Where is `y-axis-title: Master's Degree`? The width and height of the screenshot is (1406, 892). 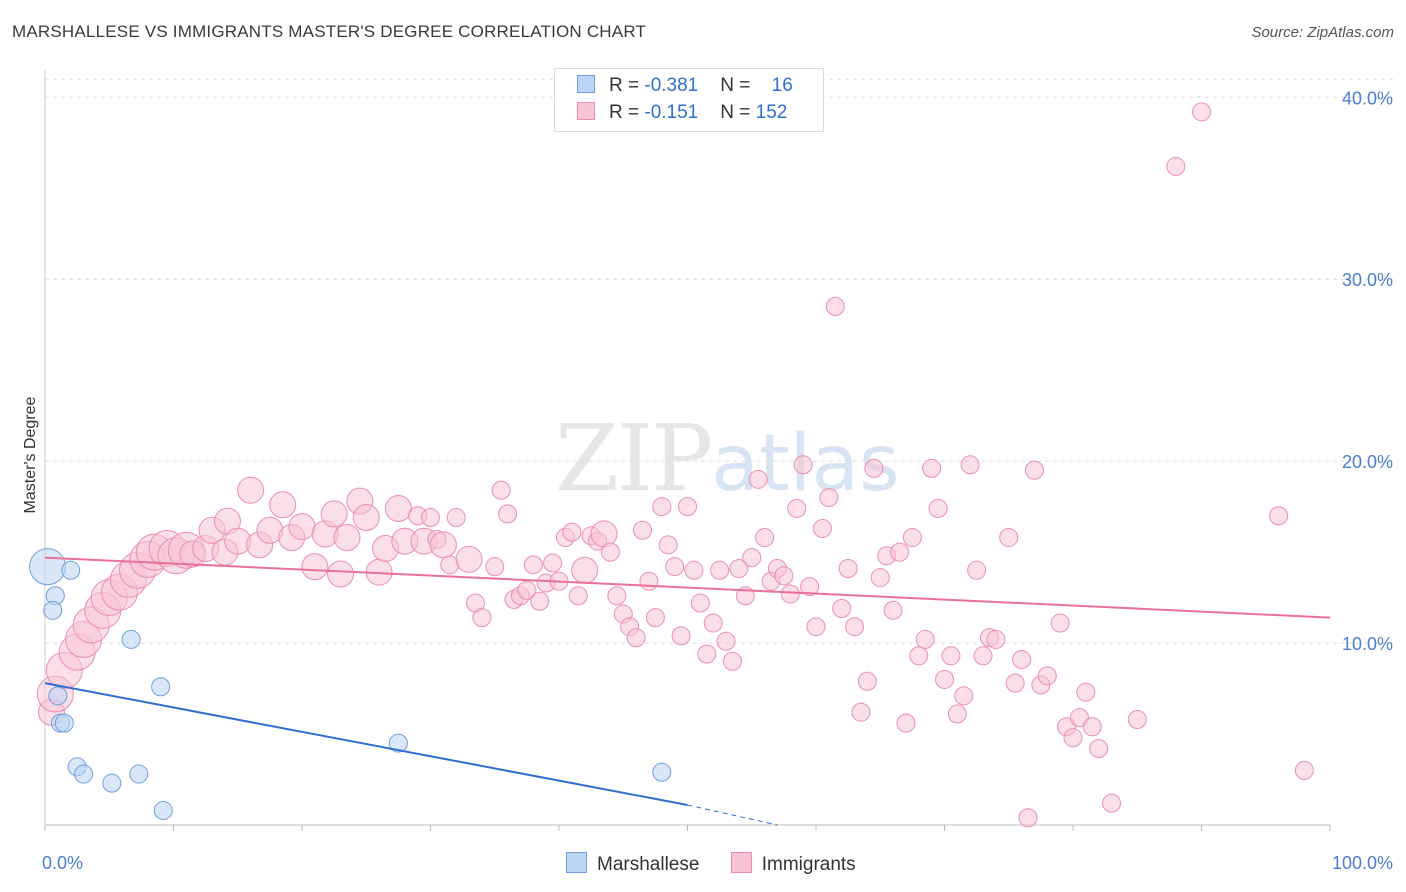 y-axis-title: Master's Degree is located at coordinates (30, 454).